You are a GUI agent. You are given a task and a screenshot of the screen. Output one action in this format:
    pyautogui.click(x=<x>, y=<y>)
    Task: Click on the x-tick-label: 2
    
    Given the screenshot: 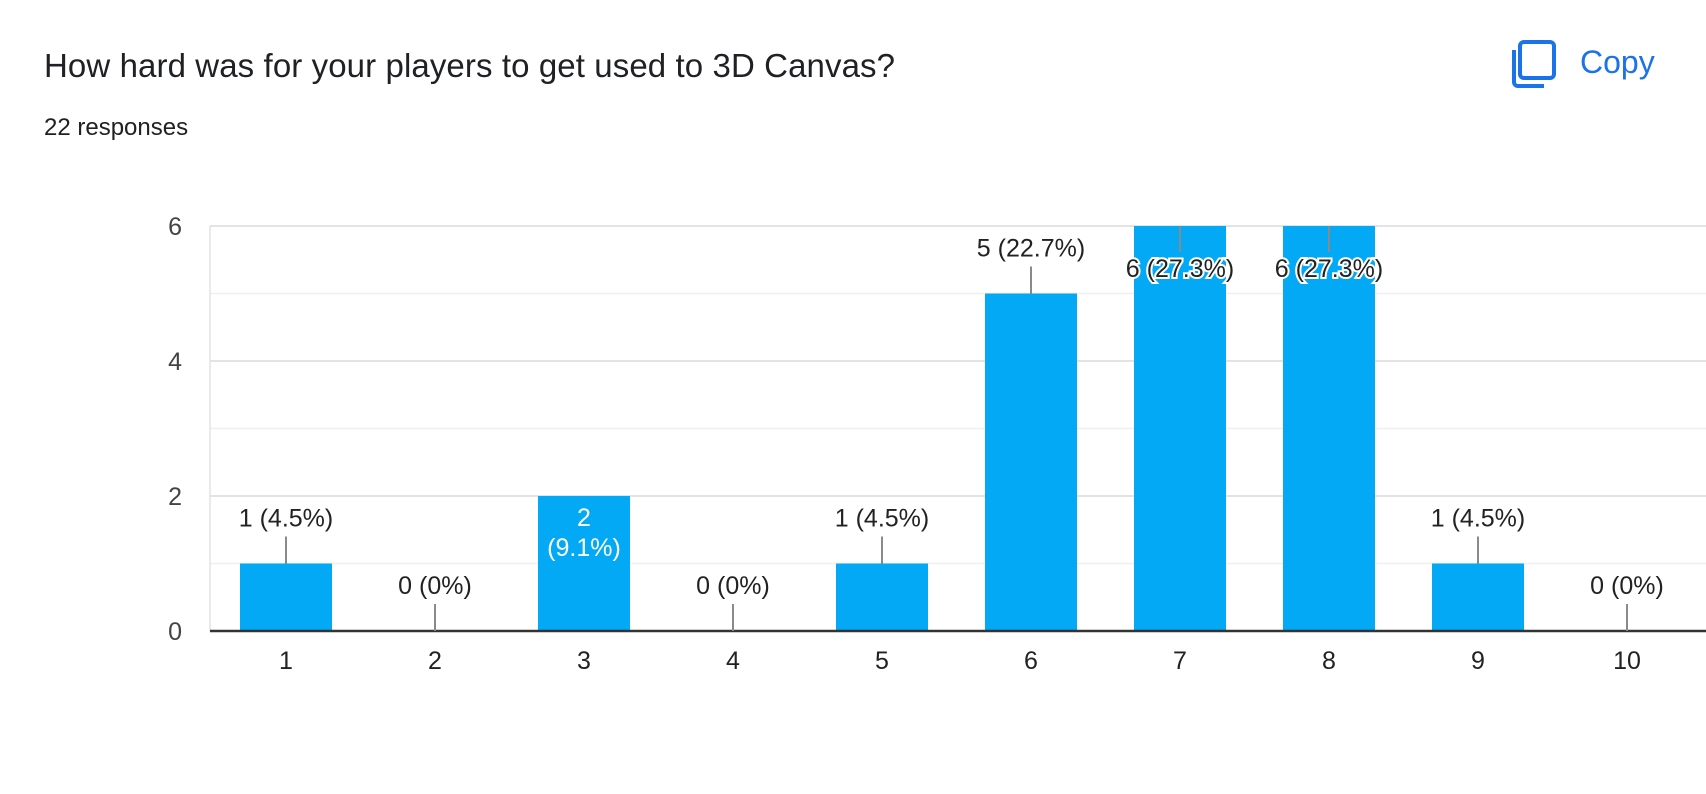 What is the action you would take?
    pyautogui.click(x=435, y=661)
    